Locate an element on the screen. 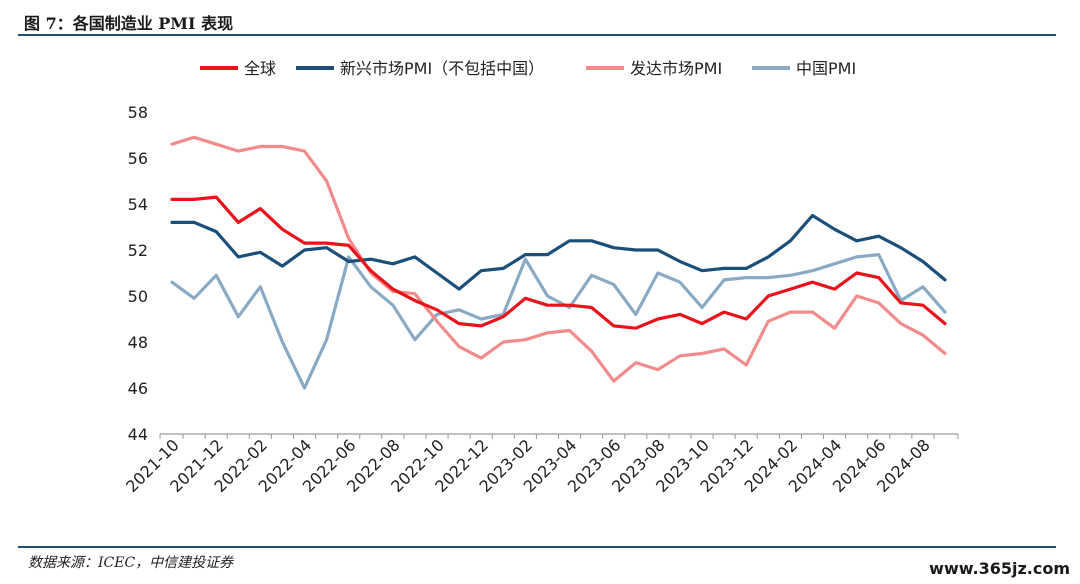  legend-label-2: 发达市场PMI is located at coordinates (676, 68).